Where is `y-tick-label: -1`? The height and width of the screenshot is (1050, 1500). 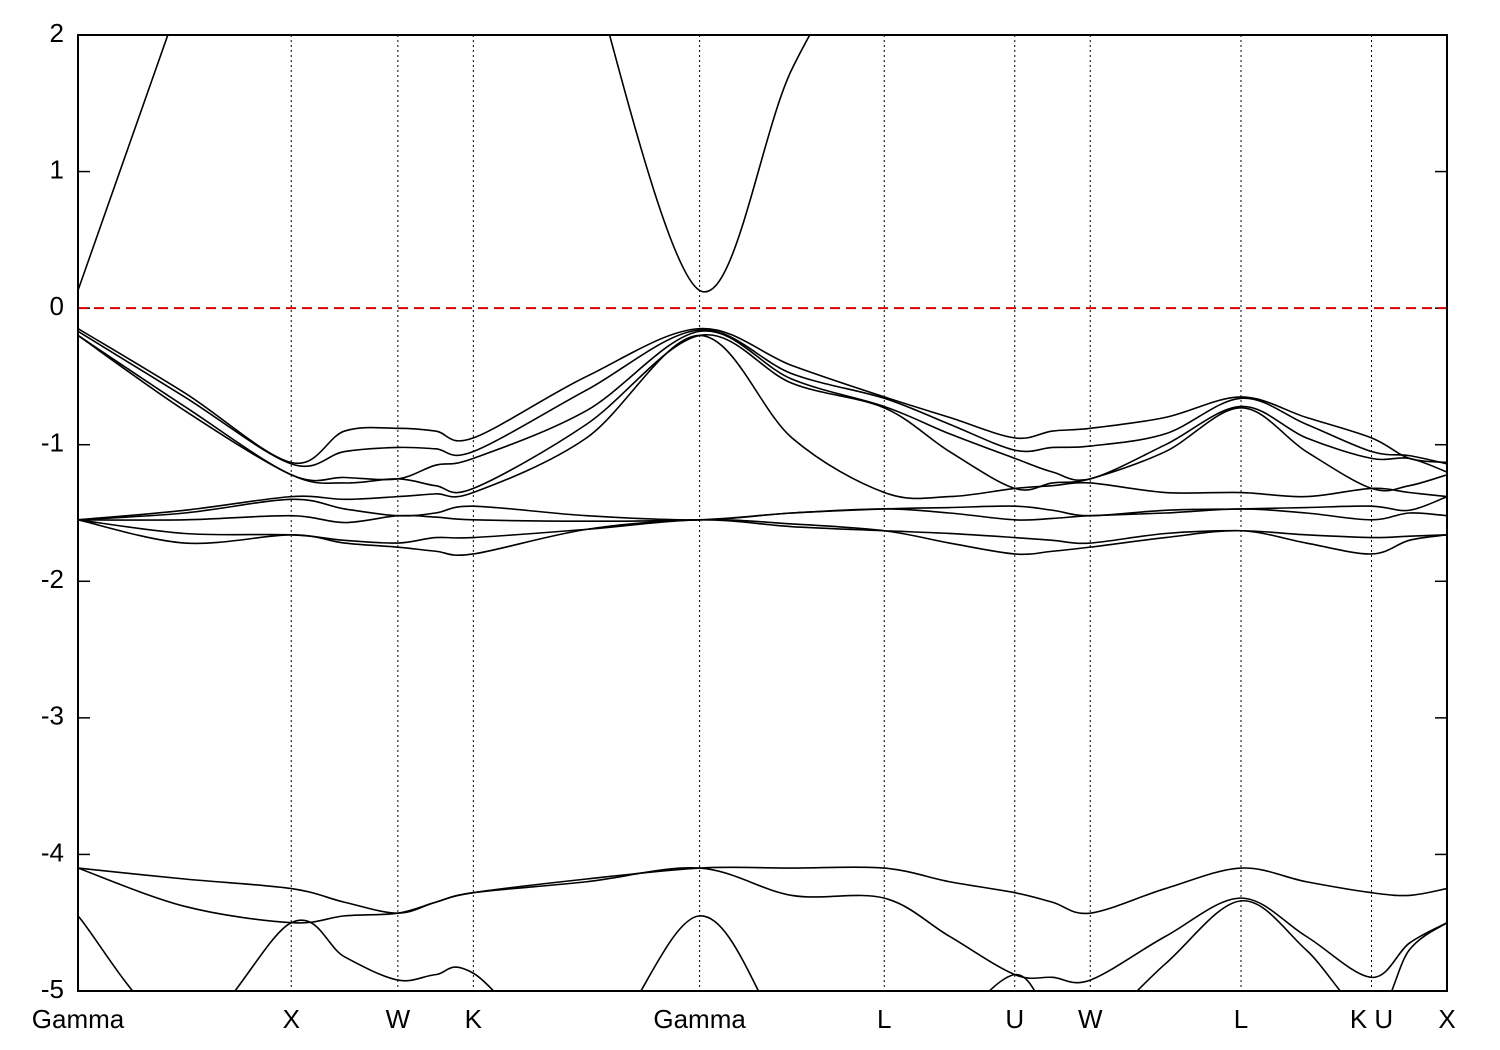
y-tick-label: -1 is located at coordinates (52, 443).